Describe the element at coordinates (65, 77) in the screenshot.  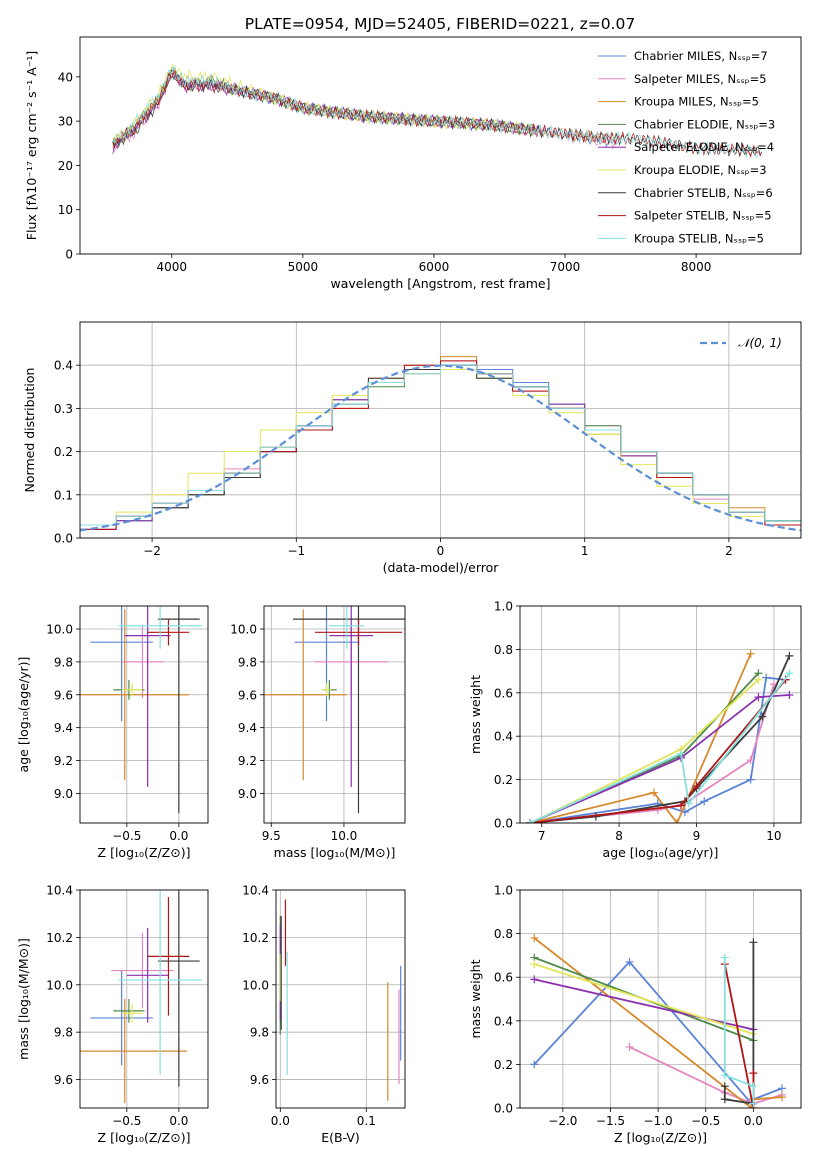
I see `spectrum-ytick-label: 40` at that location.